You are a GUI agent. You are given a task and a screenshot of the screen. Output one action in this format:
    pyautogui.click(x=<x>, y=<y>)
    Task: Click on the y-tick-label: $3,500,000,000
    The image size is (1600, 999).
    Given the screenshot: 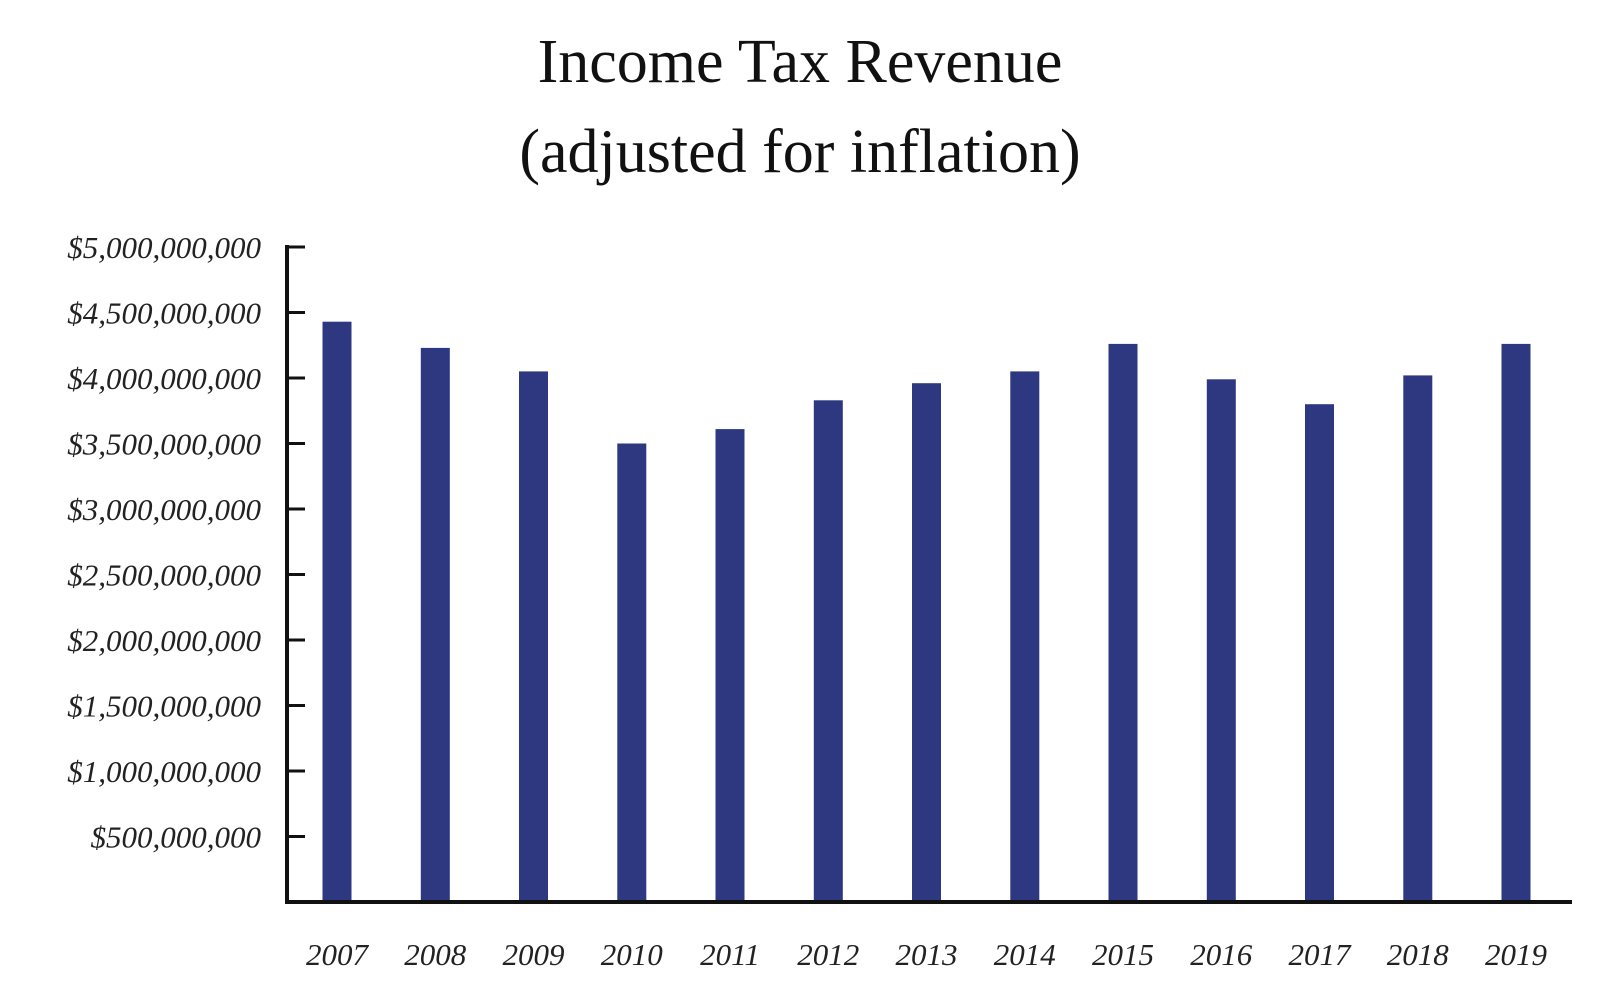 What is the action you would take?
    pyautogui.click(x=164, y=444)
    